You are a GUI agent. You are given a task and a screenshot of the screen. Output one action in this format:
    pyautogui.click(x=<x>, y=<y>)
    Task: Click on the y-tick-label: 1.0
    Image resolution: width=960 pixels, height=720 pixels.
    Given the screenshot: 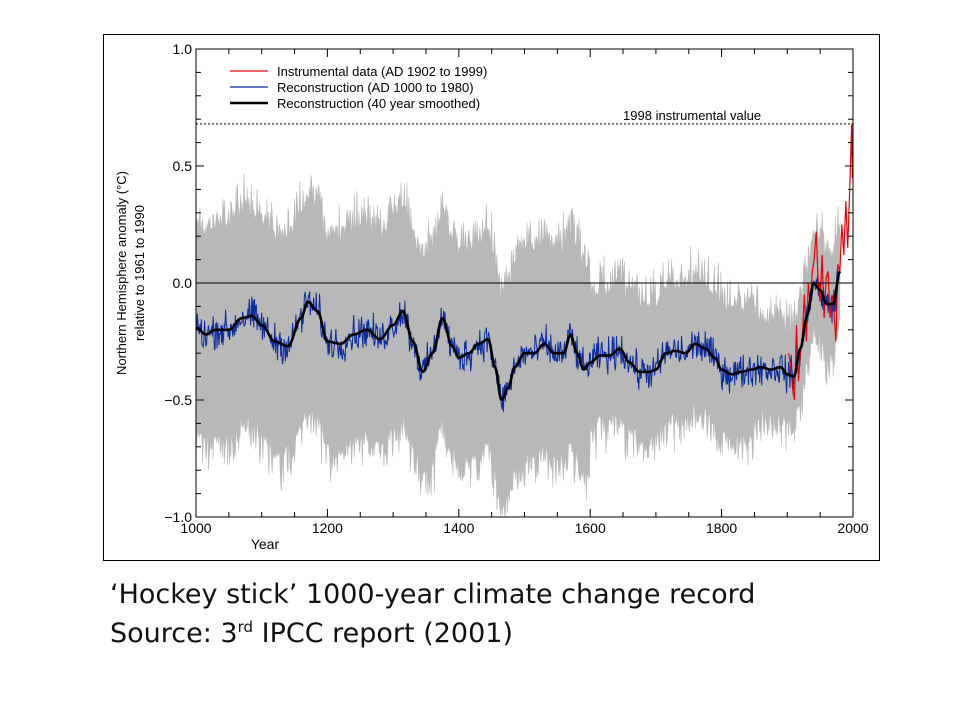 What is the action you would take?
    pyautogui.click(x=183, y=49)
    